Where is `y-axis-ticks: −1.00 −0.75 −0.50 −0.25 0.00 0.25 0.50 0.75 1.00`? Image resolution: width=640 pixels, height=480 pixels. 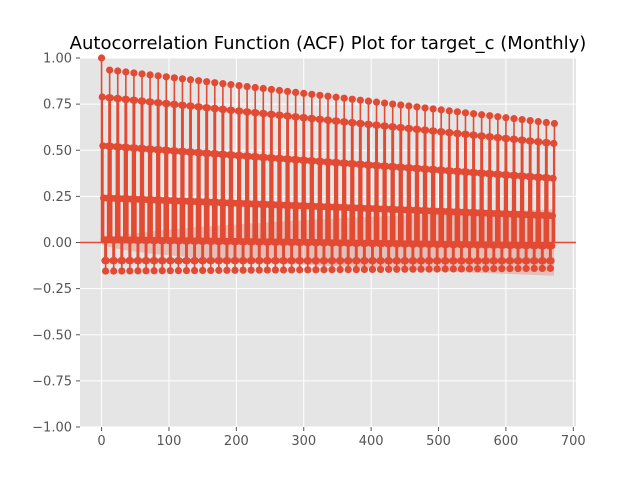
y-axis-ticks: −1.00 −0.75 −0.50 −0.25 0.00 0.25 0.50 0.75 1.00 is located at coordinates (56, 244).